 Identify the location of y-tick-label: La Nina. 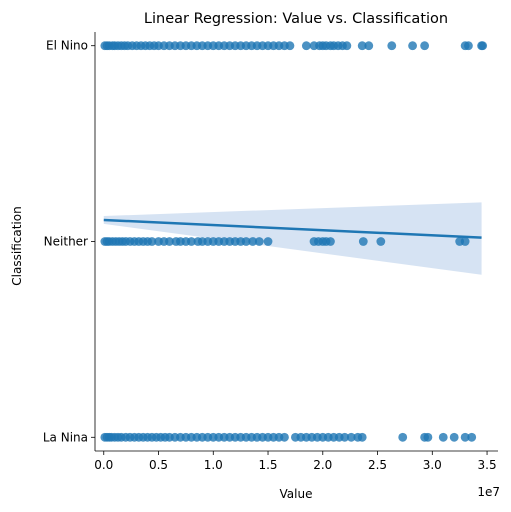
(65, 437).